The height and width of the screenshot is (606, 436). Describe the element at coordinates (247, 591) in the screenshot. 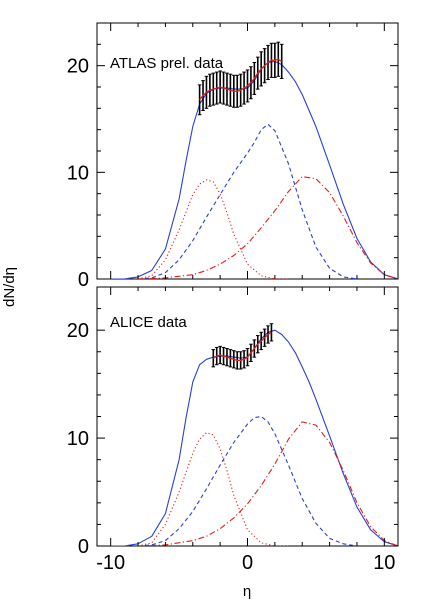

I see `x-axis-label: η` at that location.